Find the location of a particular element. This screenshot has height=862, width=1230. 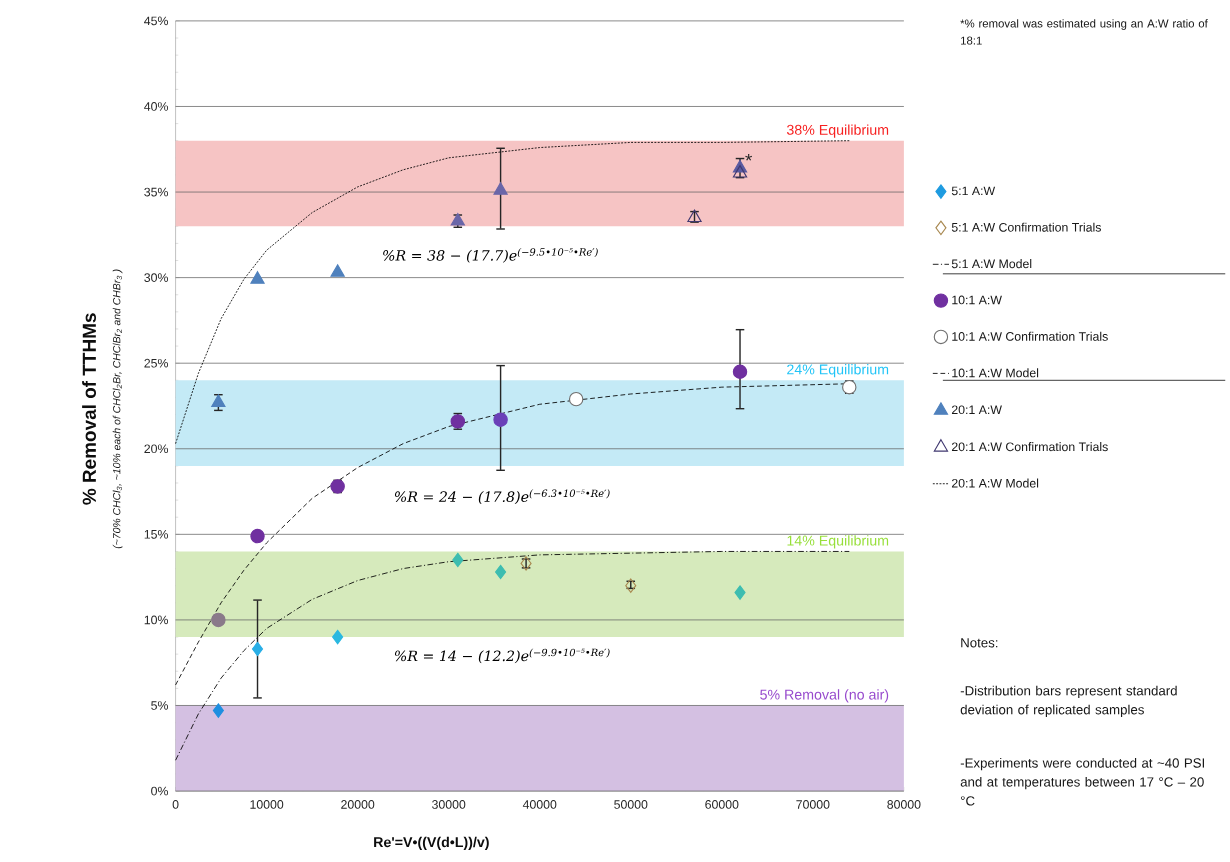

x-tick-label: 30000 is located at coordinates (449, 804).